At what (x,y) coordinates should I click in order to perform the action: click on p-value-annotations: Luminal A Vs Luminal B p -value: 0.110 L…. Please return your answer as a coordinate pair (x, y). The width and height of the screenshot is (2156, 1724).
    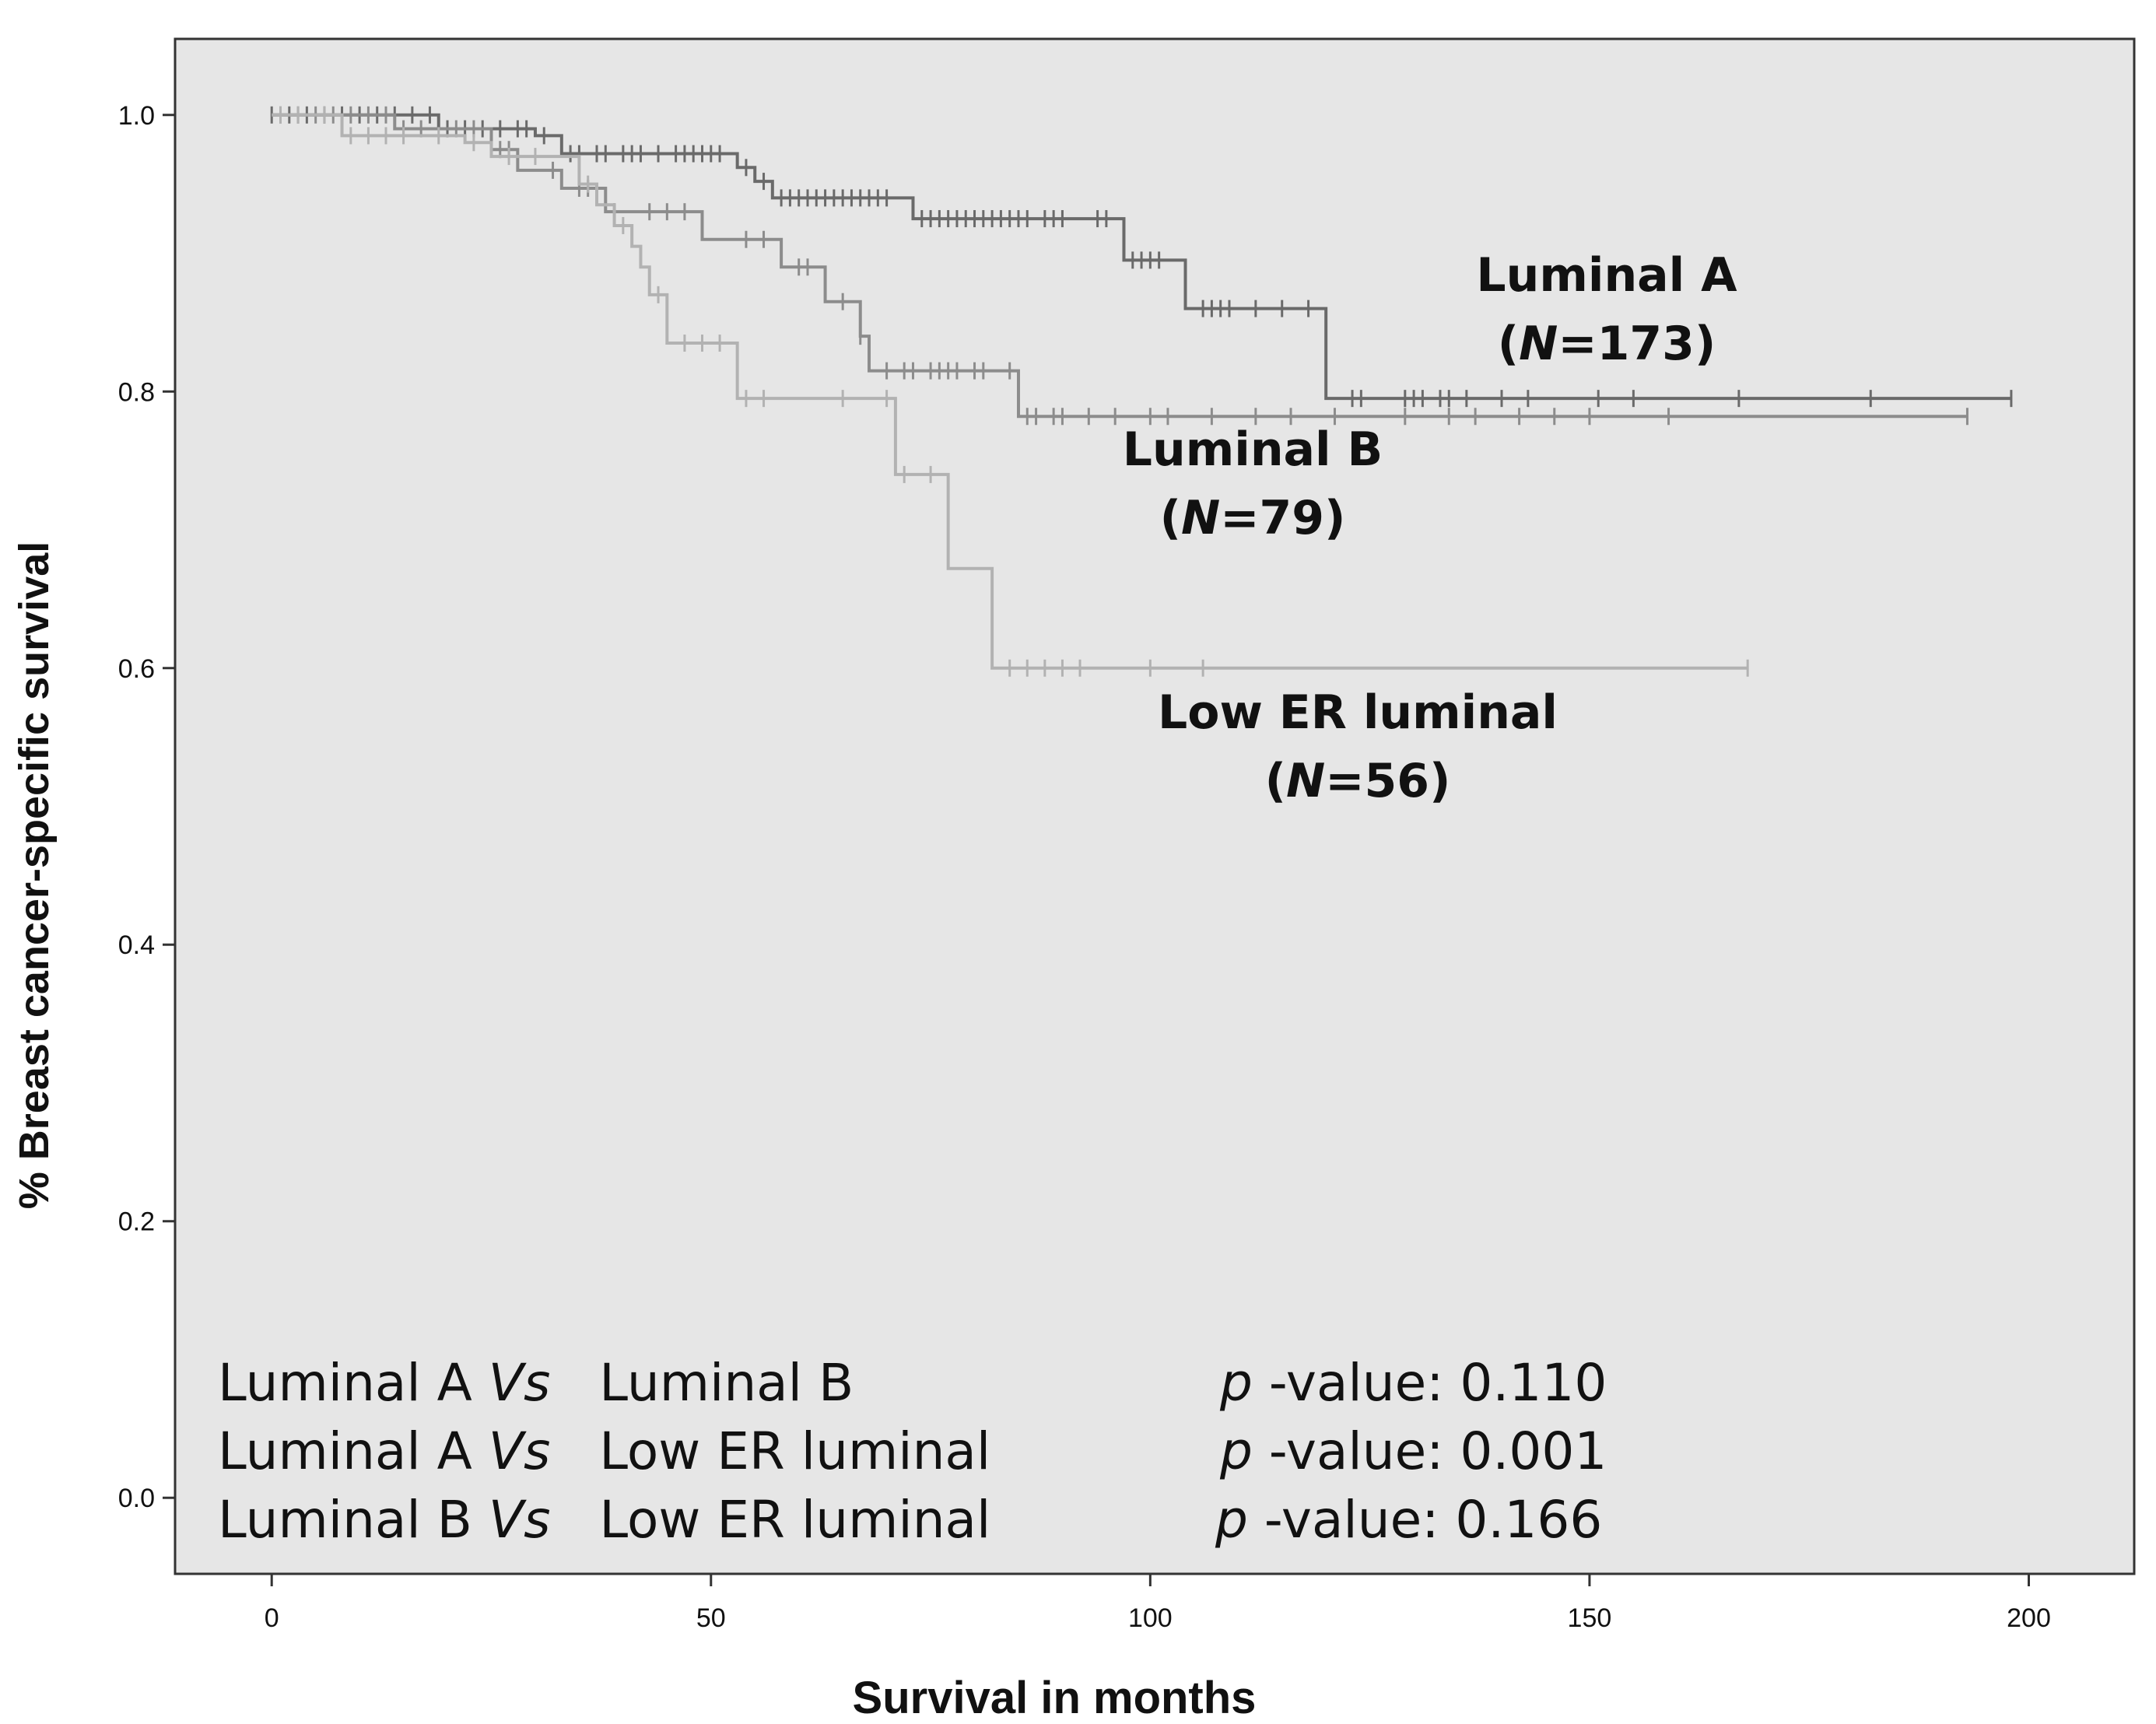
    Looking at the image, I should click on (912, 1451).